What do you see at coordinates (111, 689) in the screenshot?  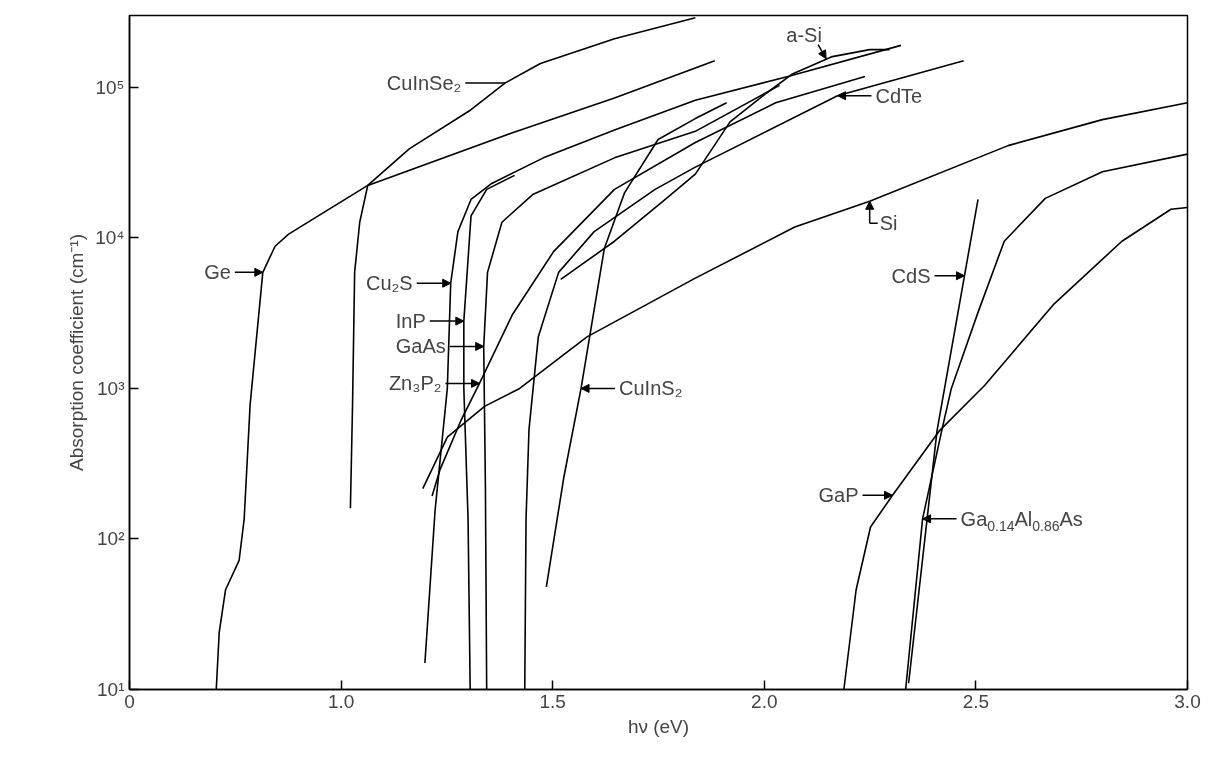 I see `y-tick-label: 10¹` at bounding box center [111, 689].